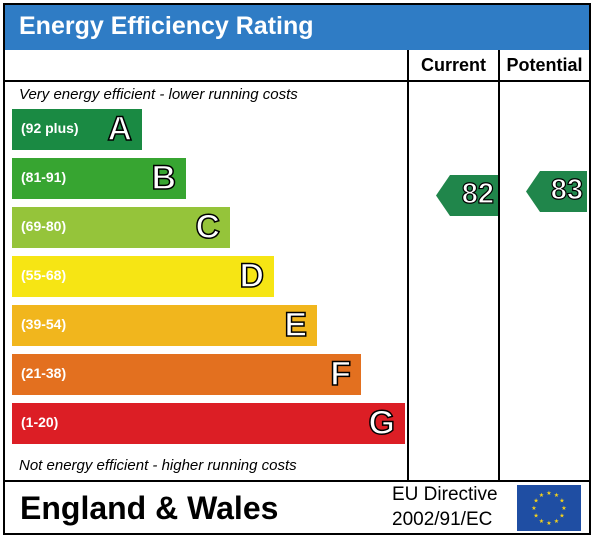 The width and height of the screenshot is (598, 541). I want to click on potential-rating-value: 83, so click(566, 189).